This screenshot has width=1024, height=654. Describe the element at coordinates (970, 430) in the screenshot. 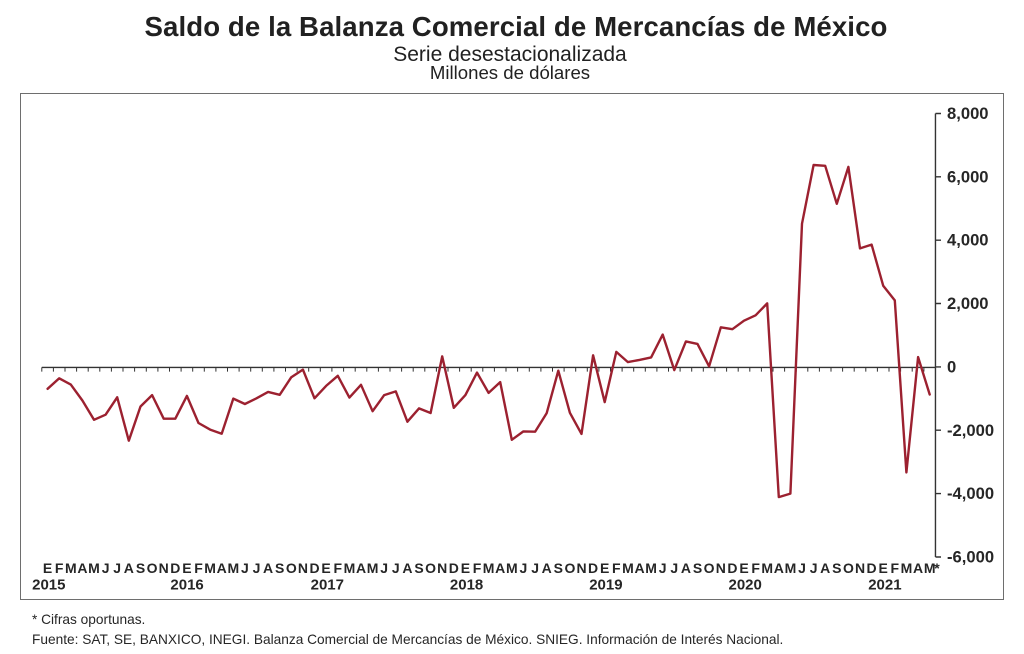

I see `svg-text: -2,000` at that location.